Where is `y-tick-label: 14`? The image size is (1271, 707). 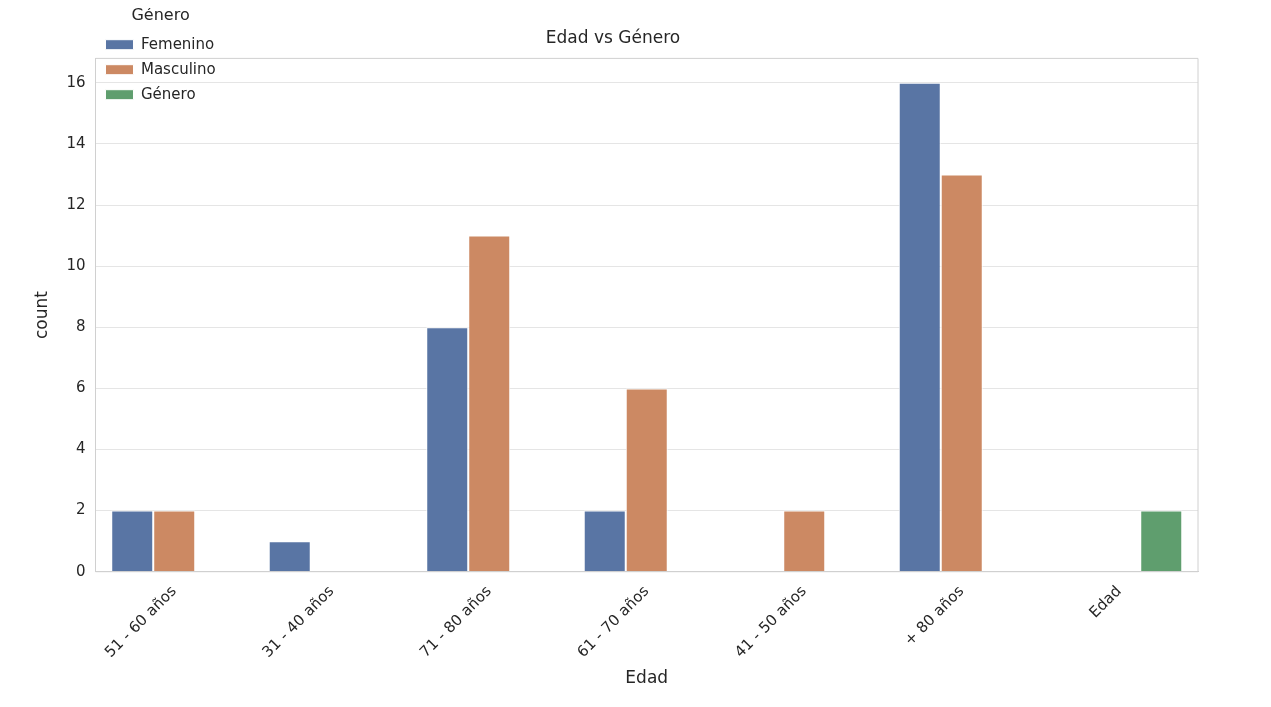 y-tick-label: 14 is located at coordinates (76, 142).